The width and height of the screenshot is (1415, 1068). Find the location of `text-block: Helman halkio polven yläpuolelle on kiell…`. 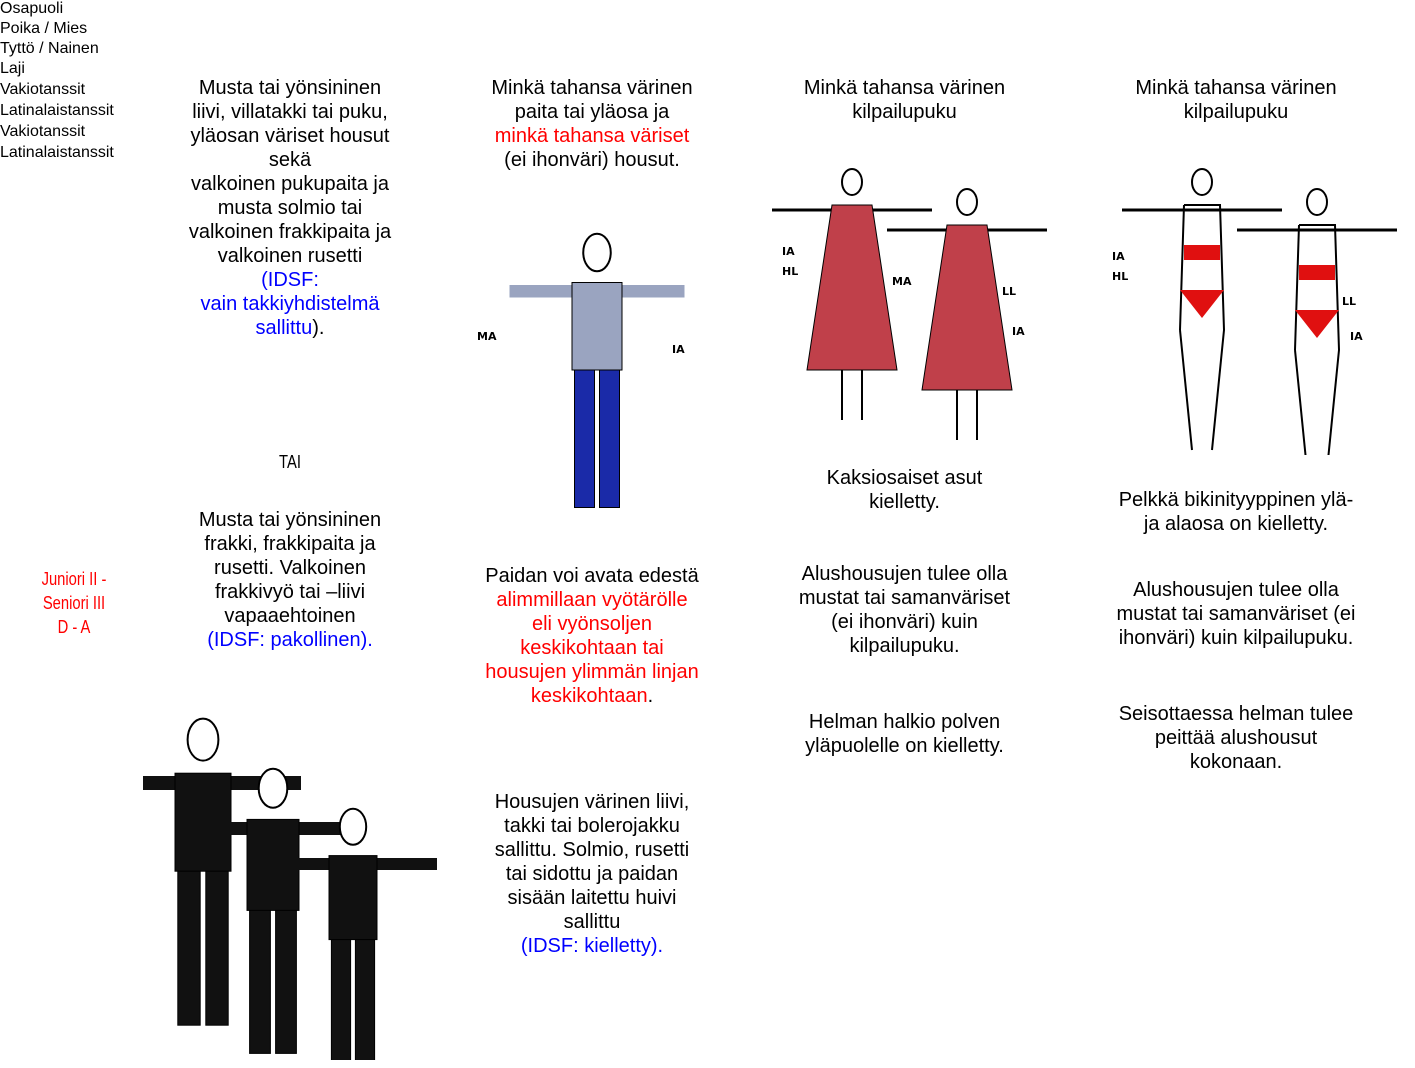

text-block: Helman halkio polven yläpuolelle on kiell… is located at coordinates (904, 734).